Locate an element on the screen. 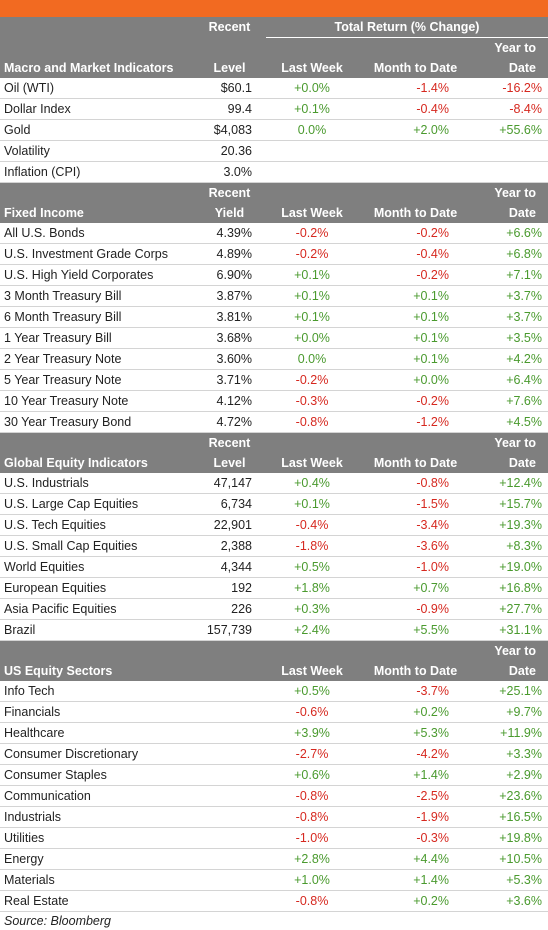 The image size is (548, 930). row-year-to-date: +31.1% is located at coordinates (510, 630).